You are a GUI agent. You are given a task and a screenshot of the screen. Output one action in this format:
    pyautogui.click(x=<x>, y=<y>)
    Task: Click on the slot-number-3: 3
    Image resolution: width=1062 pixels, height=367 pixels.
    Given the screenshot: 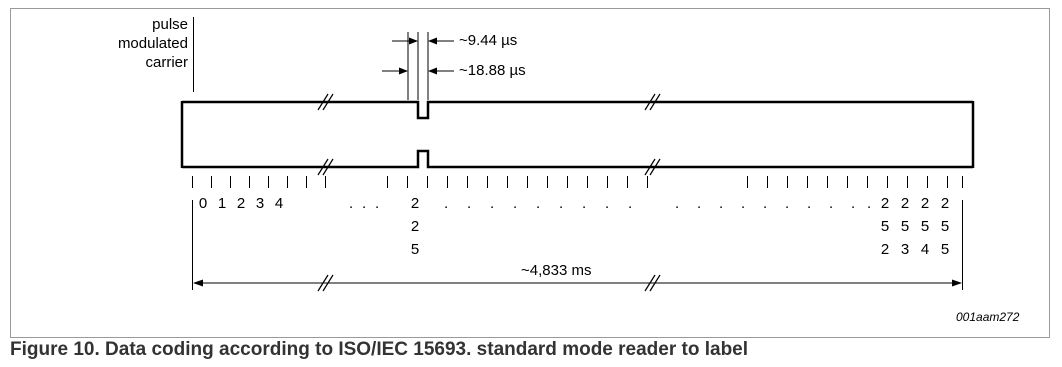 What is the action you would take?
    pyautogui.click(x=260, y=203)
    